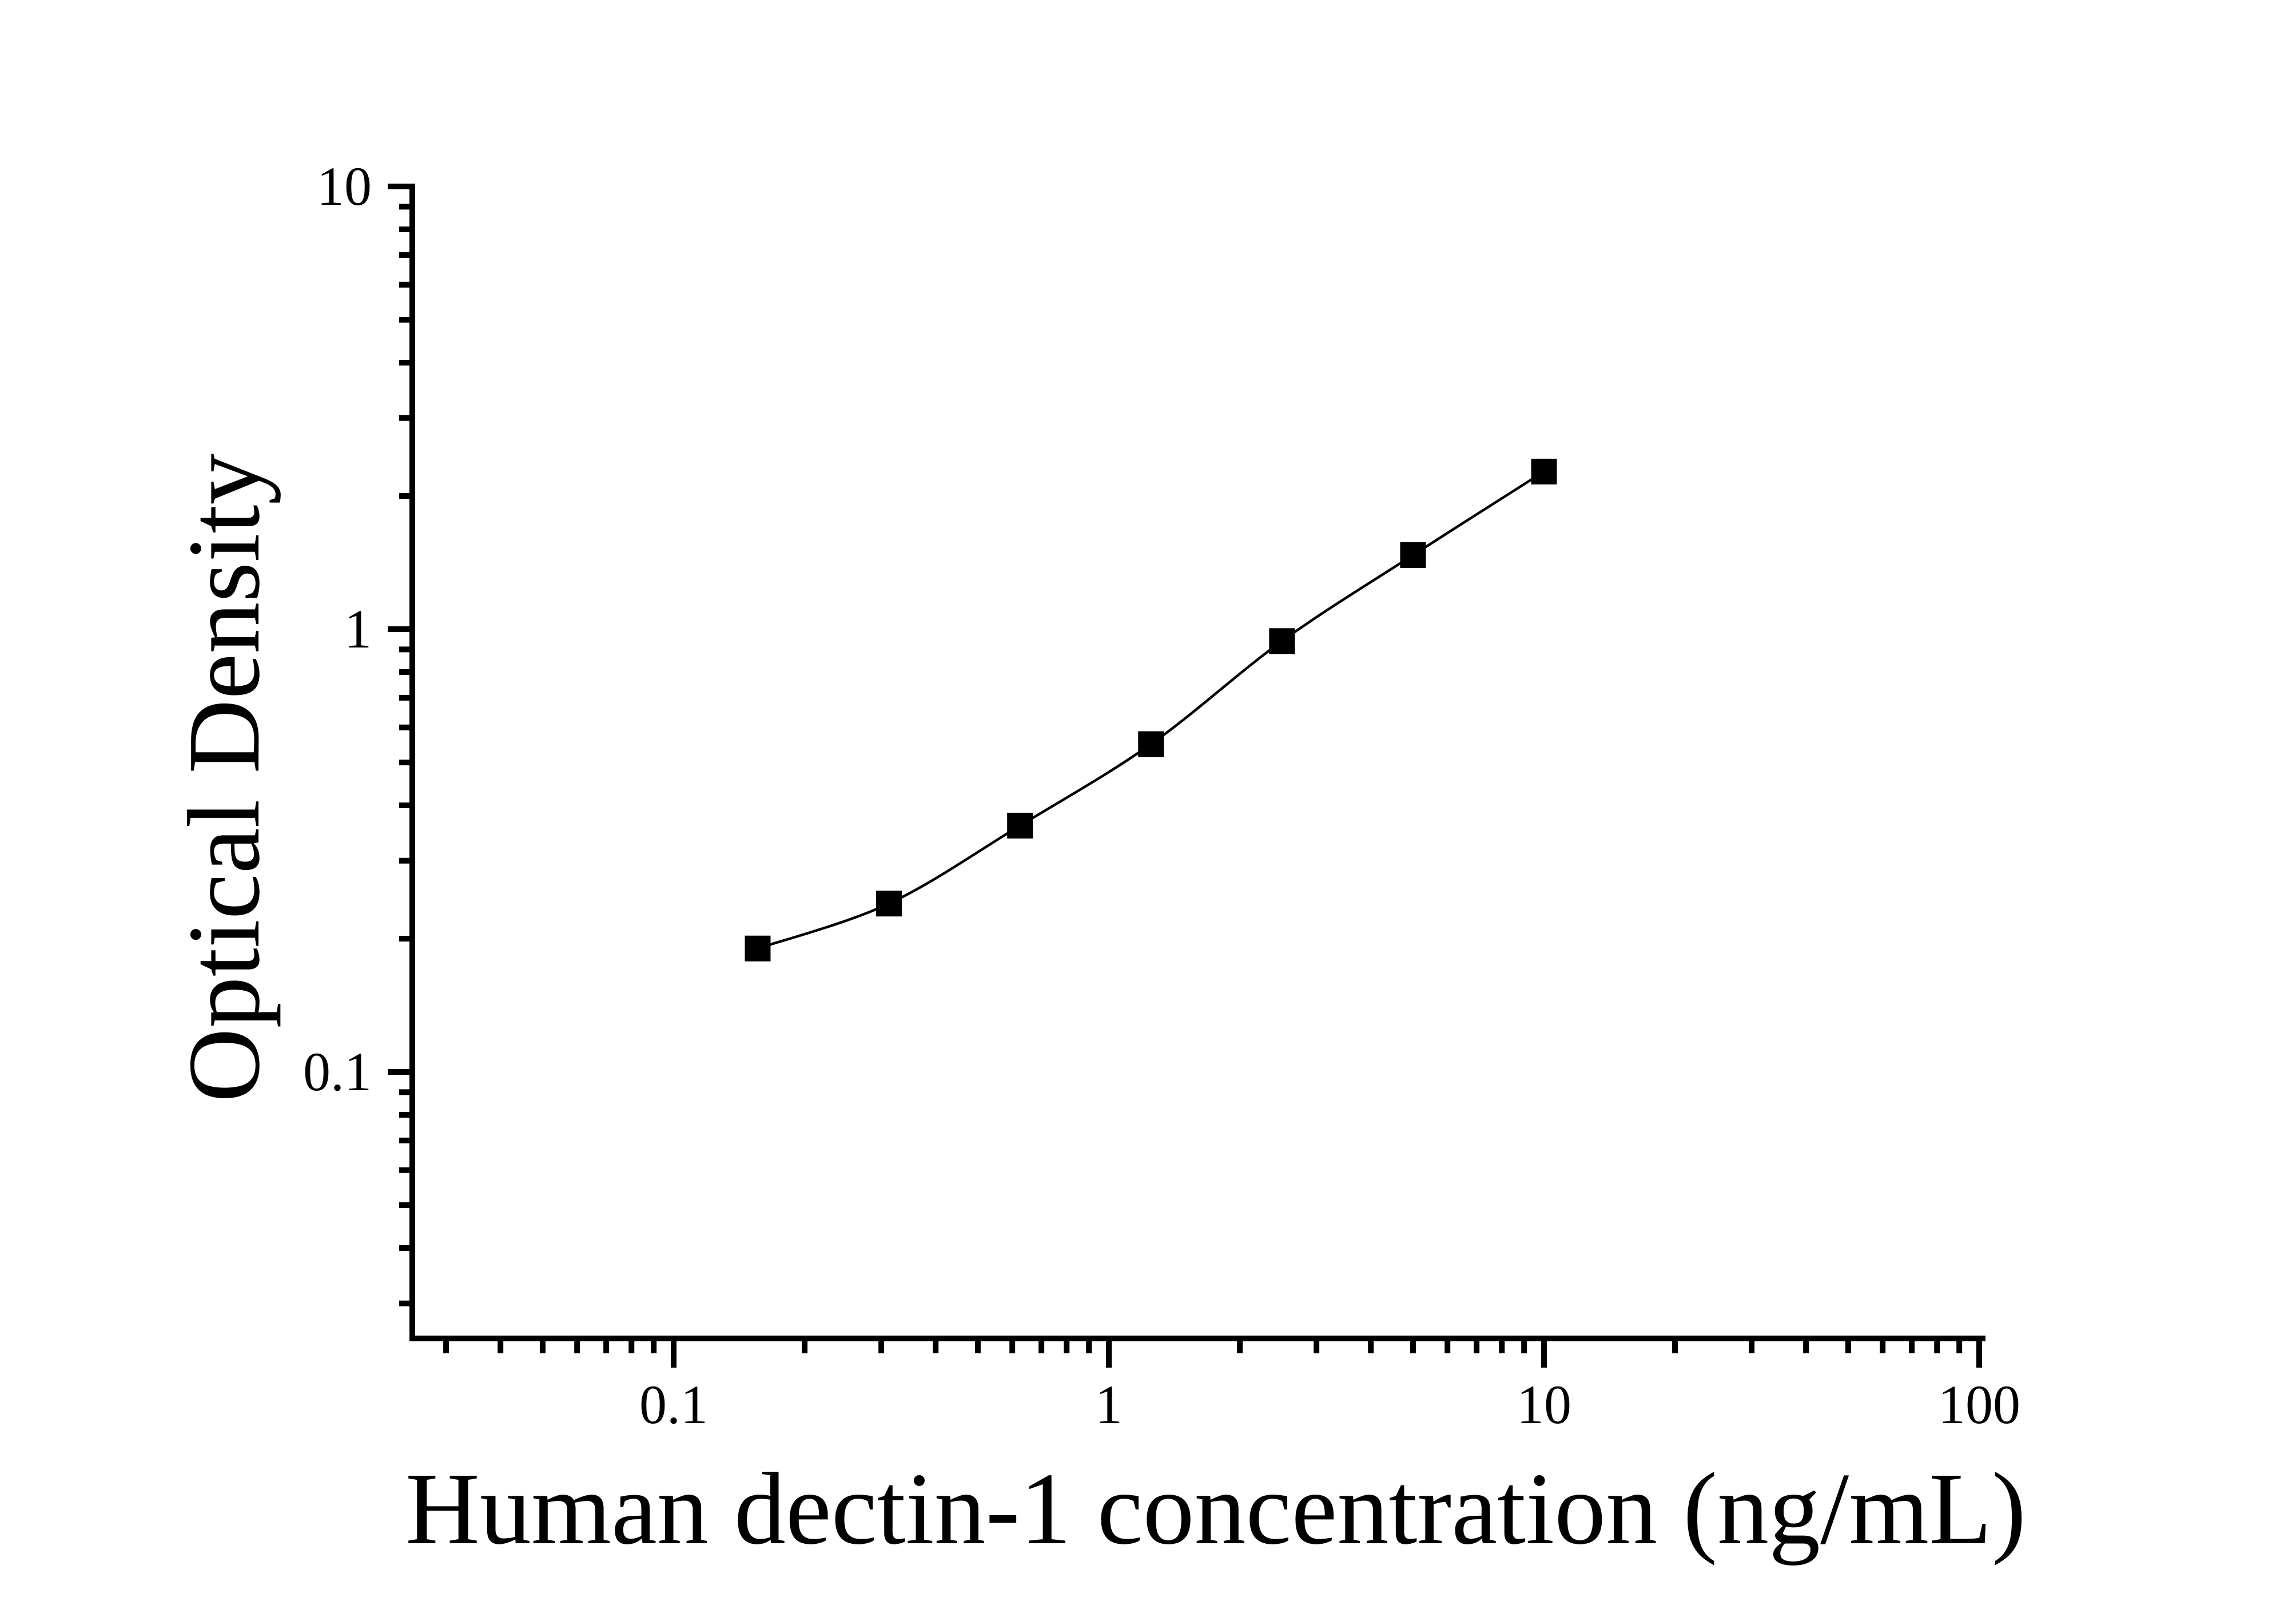  I want to click on y-tick-label: 10, so click(344, 186).